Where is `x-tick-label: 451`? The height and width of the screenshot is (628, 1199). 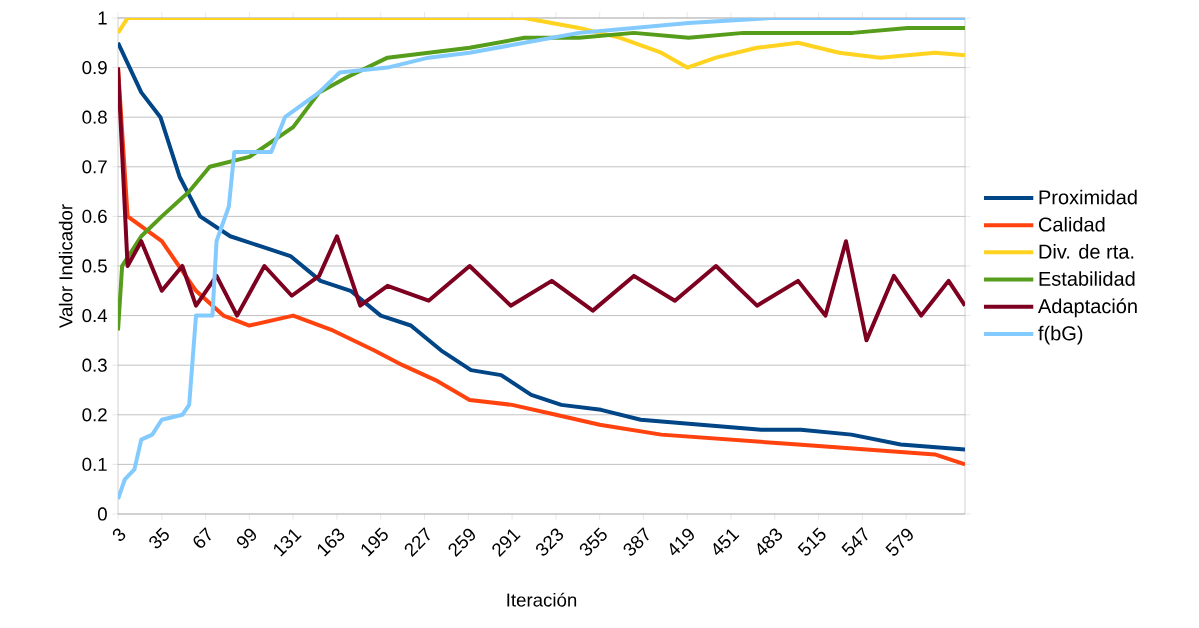 x-tick-label: 451 is located at coordinates (726, 542).